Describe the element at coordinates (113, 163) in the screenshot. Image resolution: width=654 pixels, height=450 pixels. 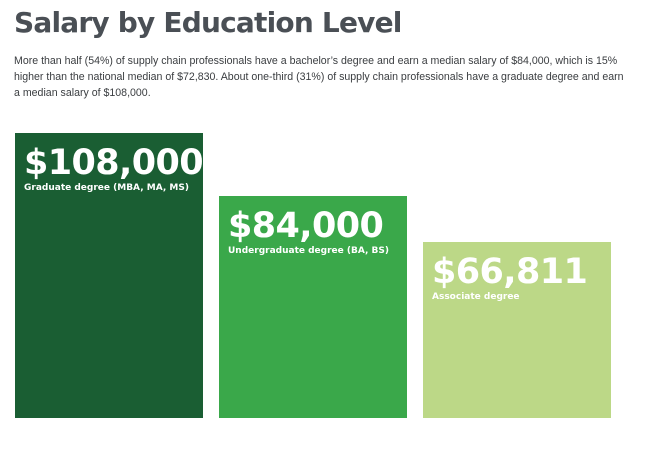
I see `bar-value-label: $108,000` at that location.